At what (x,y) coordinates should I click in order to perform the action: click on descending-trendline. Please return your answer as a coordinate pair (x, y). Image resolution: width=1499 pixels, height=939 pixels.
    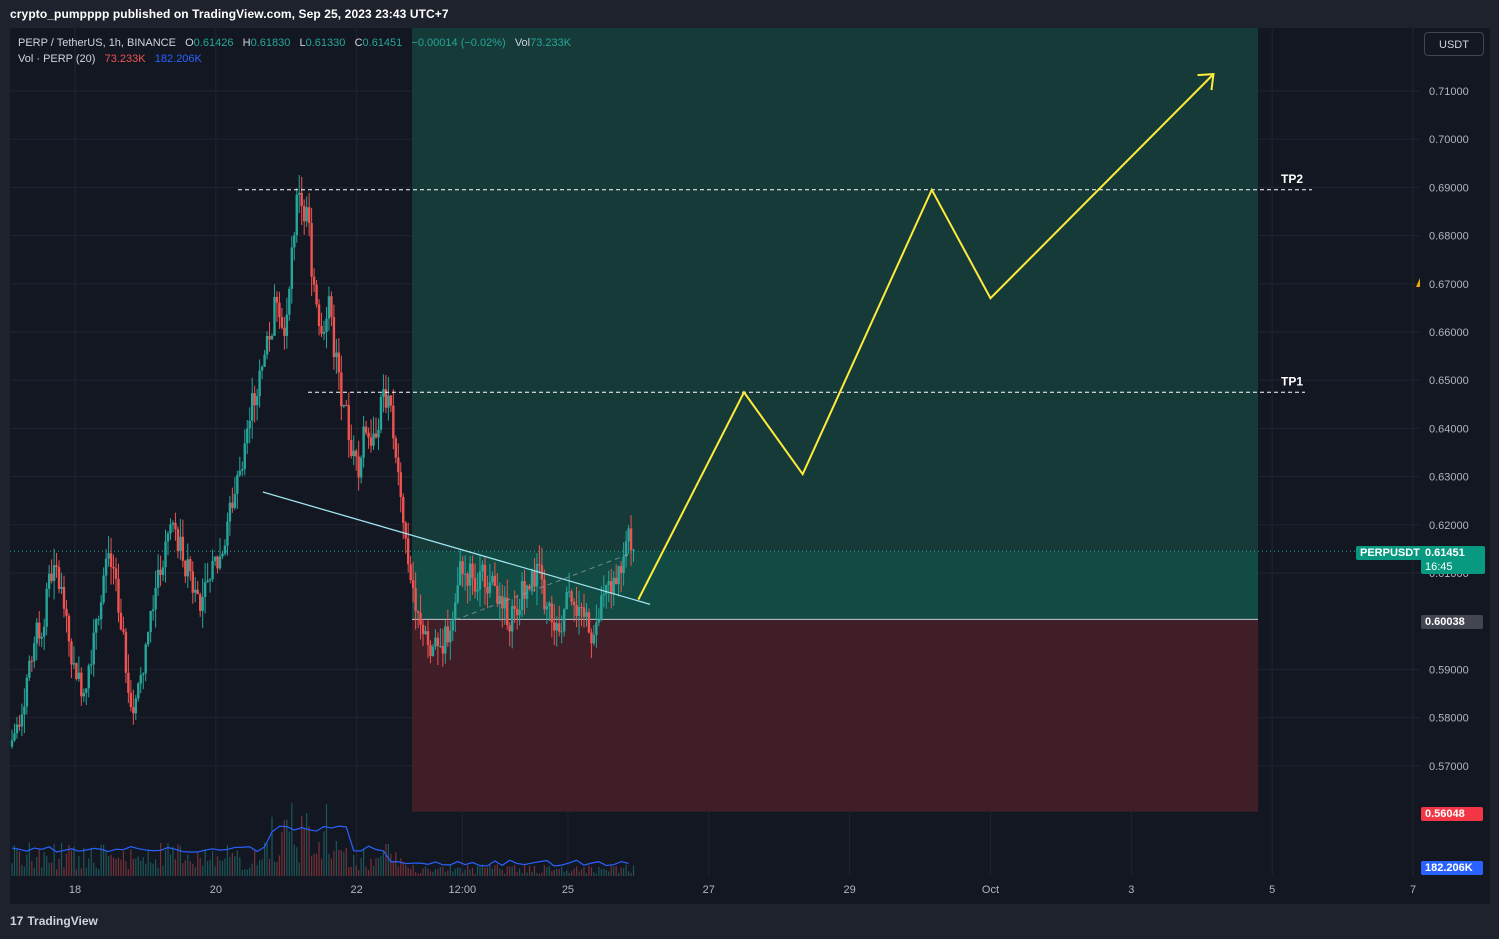
    Looking at the image, I should click on (456, 548).